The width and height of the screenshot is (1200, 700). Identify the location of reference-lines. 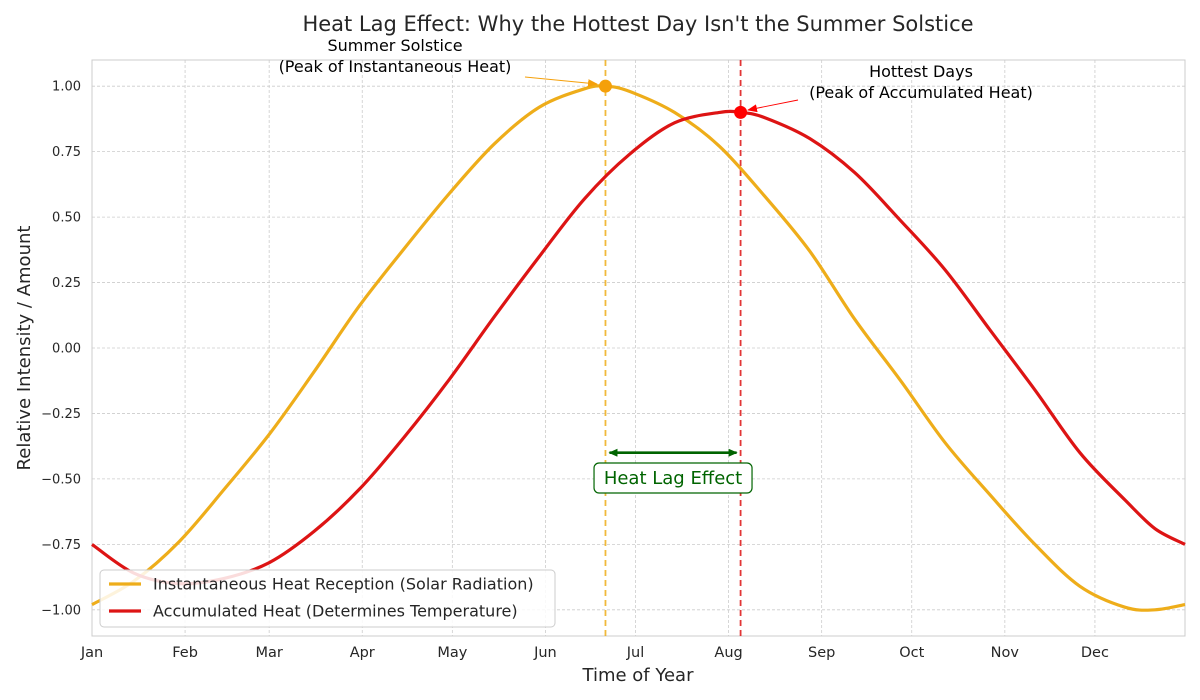
(673, 348).